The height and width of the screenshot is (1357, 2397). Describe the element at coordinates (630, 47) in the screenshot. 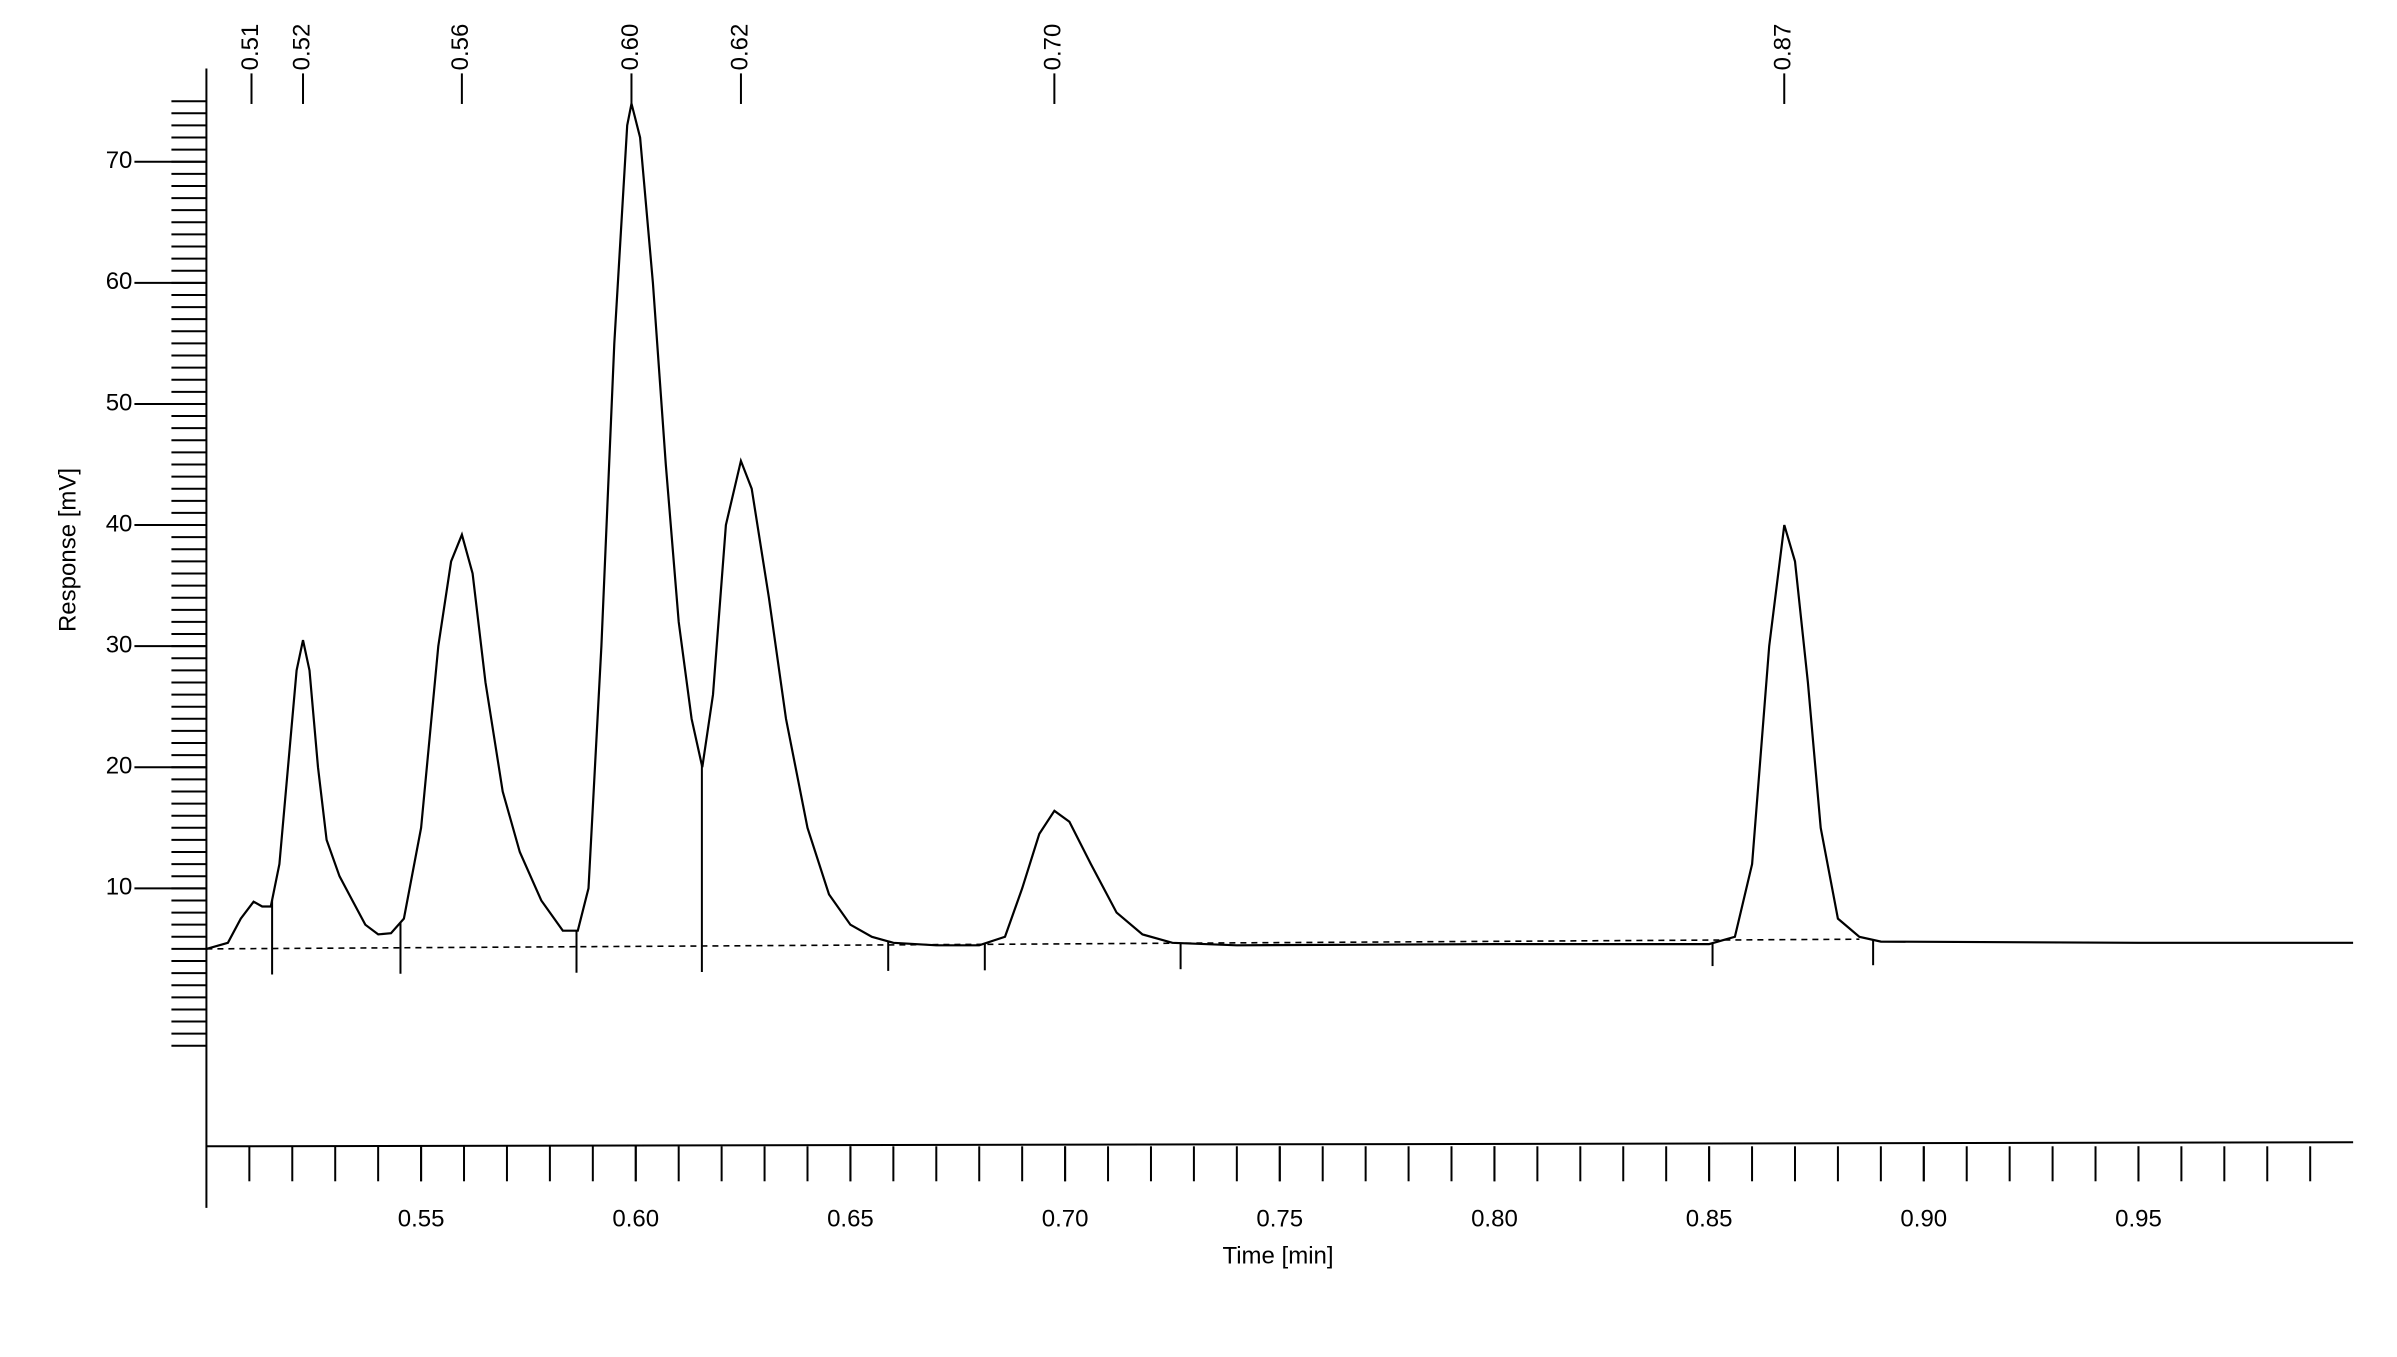

I see `peak-label: 0.60` at that location.